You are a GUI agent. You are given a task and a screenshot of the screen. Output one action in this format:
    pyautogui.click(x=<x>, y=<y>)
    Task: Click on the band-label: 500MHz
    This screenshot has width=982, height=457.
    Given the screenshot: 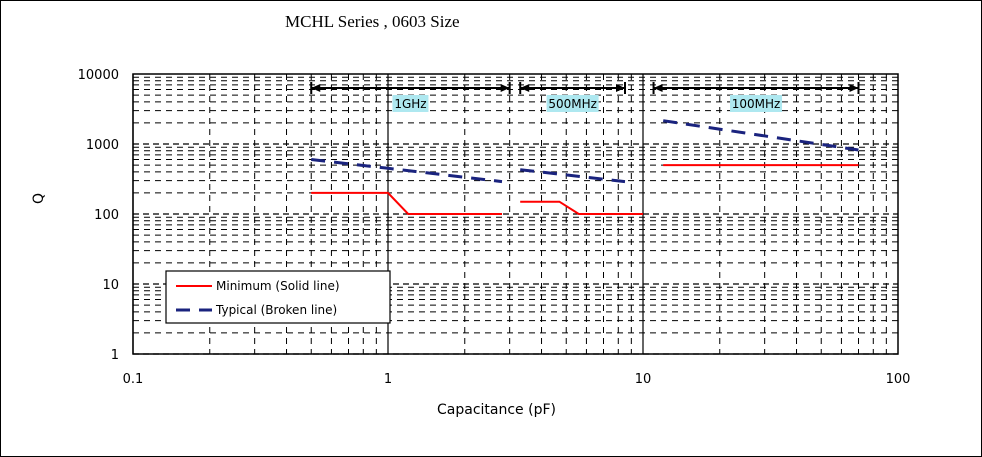 What is the action you would take?
    pyautogui.click(x=572, y=104)
    